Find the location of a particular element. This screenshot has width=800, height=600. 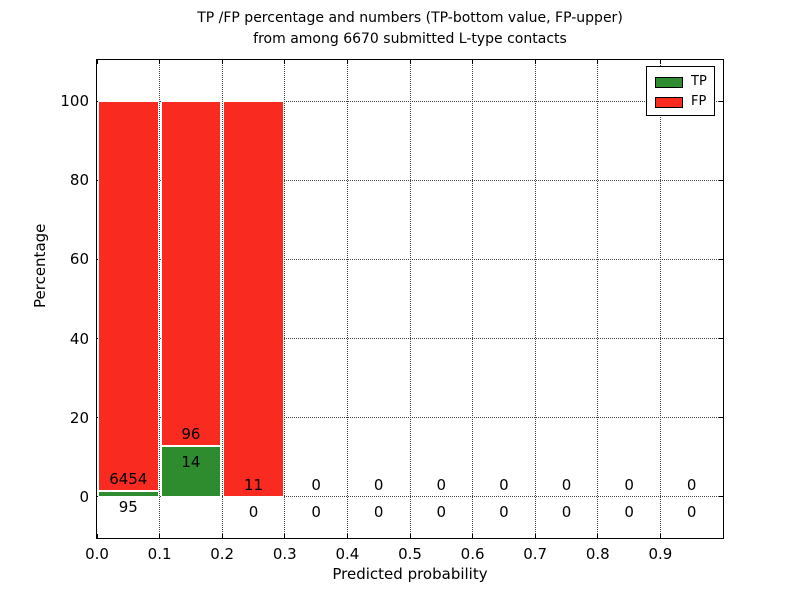

x-tick-label: 0.4 is located at coordinates (347, 554).